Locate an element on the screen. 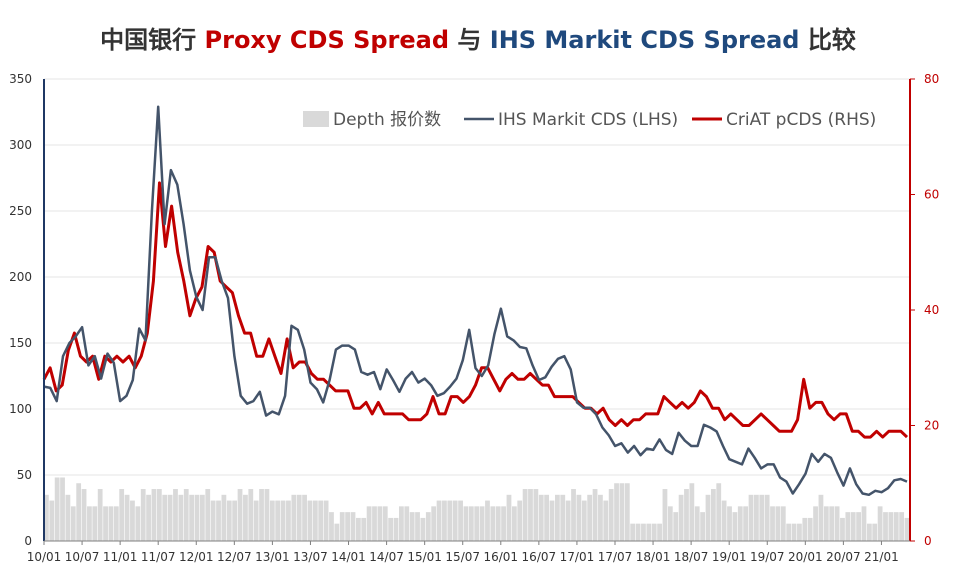 The width and height of the screenshot is (956, 574). y-left-tick-label: 100 is located at coordinates (20, 409).